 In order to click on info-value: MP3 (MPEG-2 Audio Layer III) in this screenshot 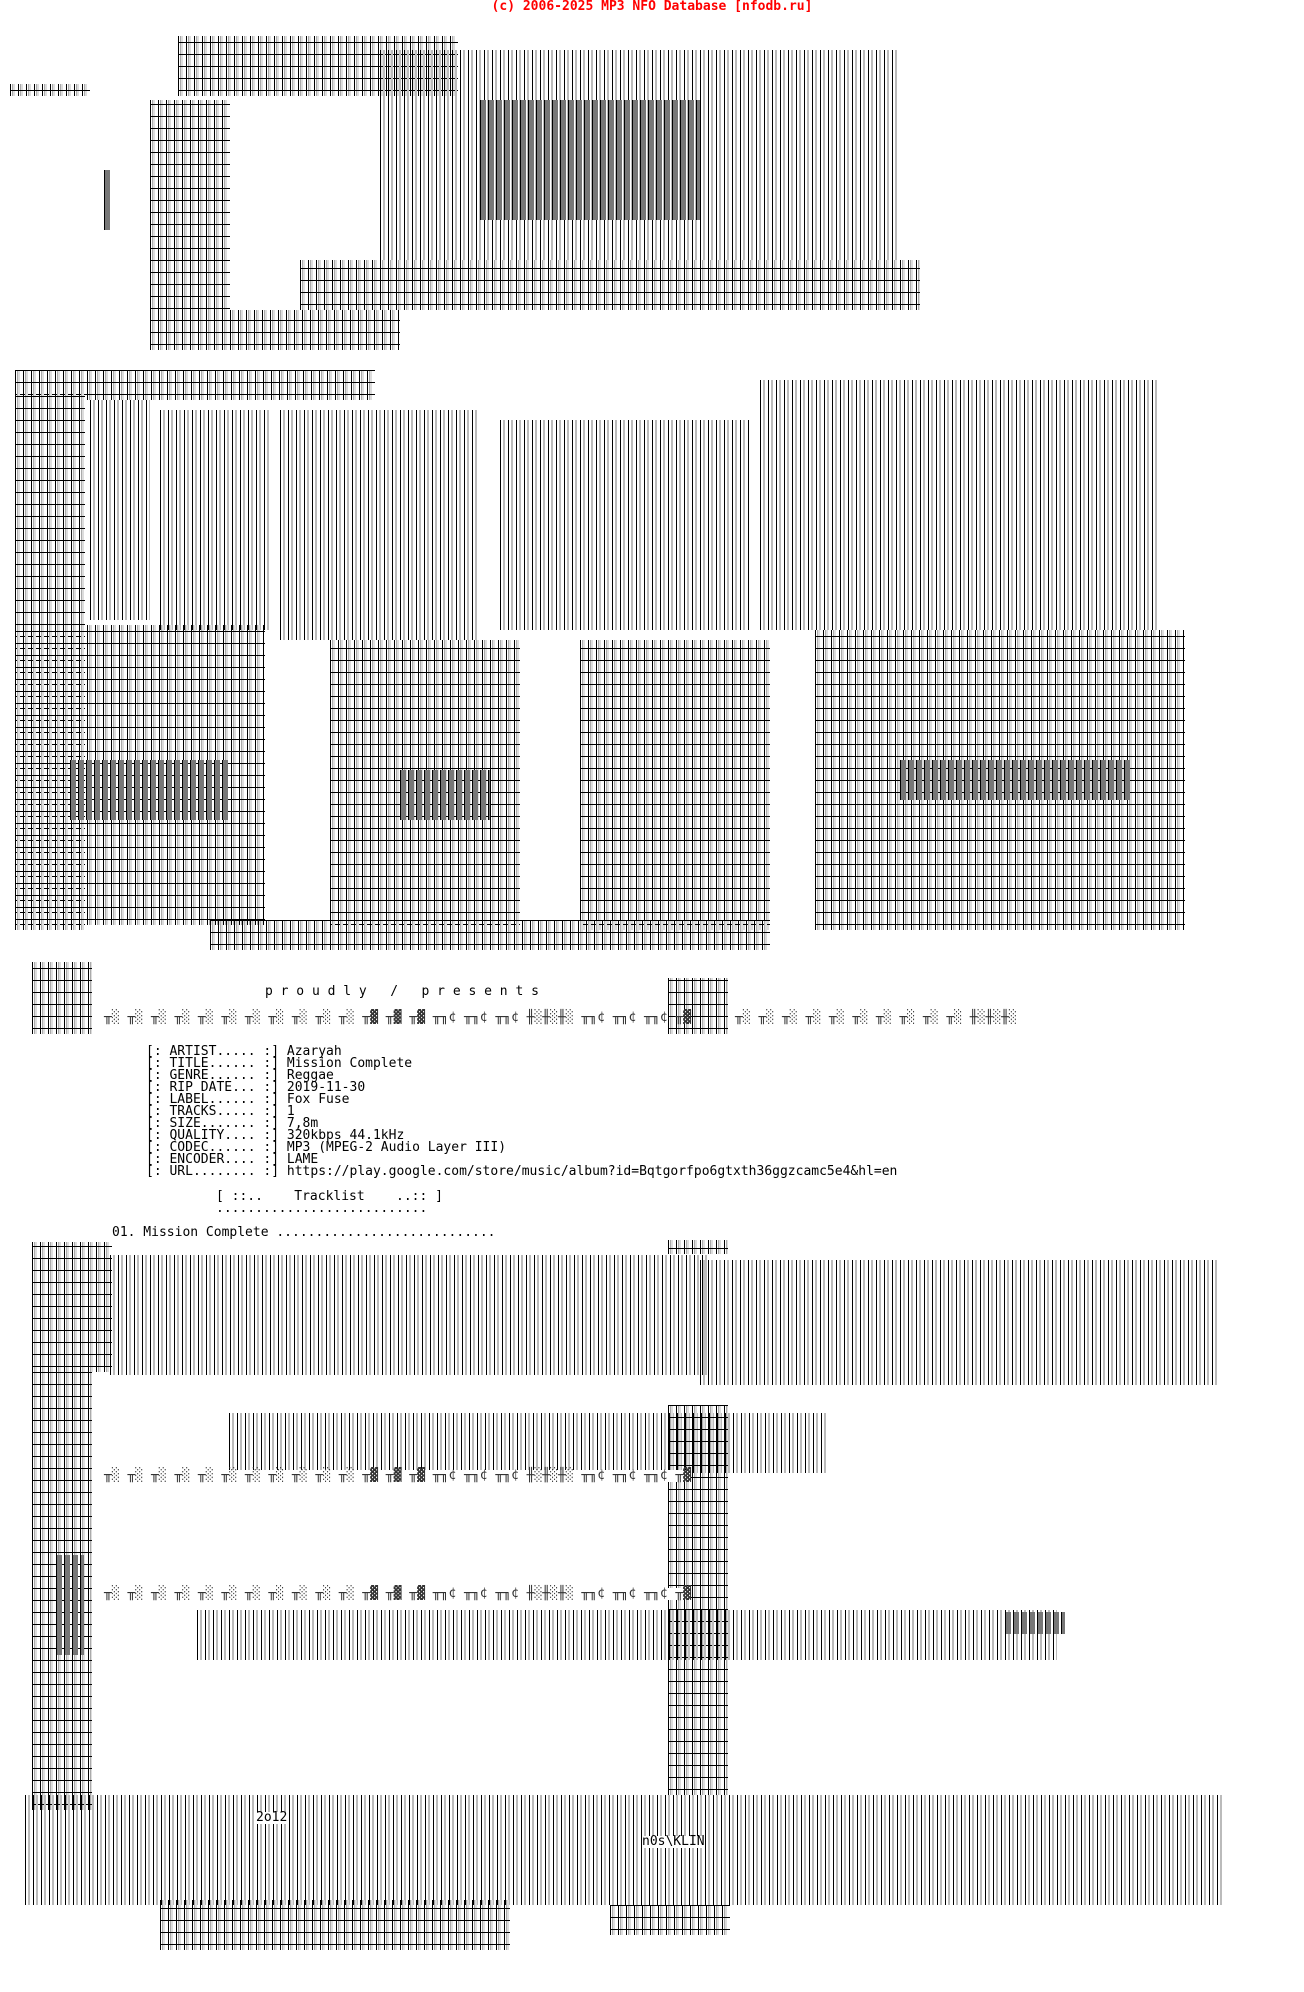, I will do `click(396, 1147)`.